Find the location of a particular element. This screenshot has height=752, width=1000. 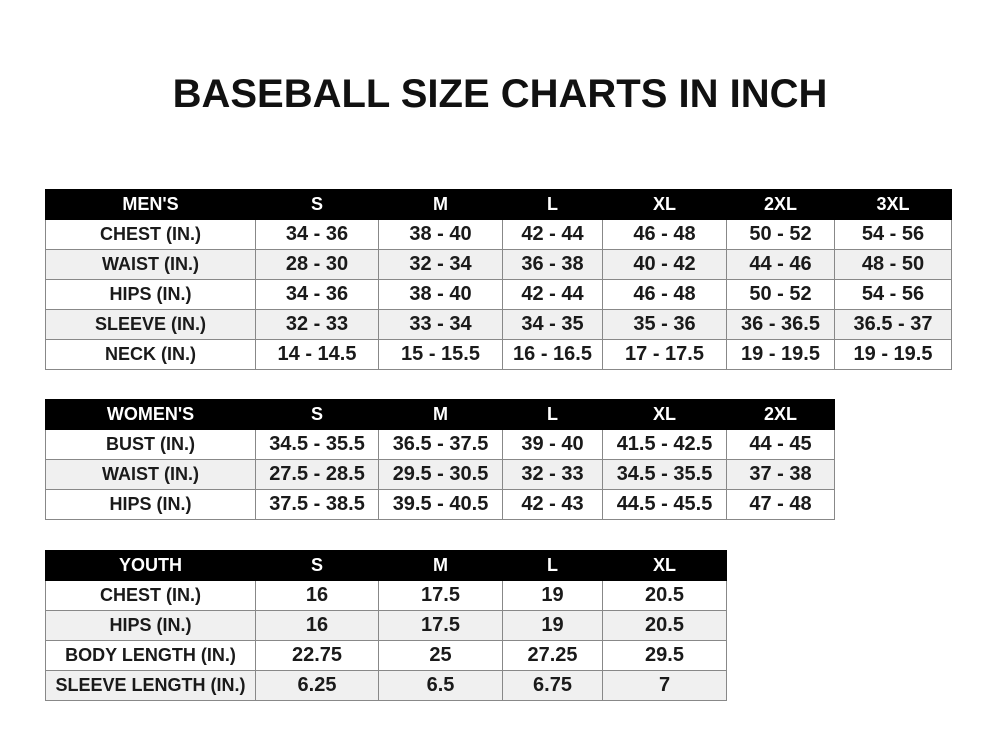

size-value: 47 - 48 is located at coordinates (780, 504).